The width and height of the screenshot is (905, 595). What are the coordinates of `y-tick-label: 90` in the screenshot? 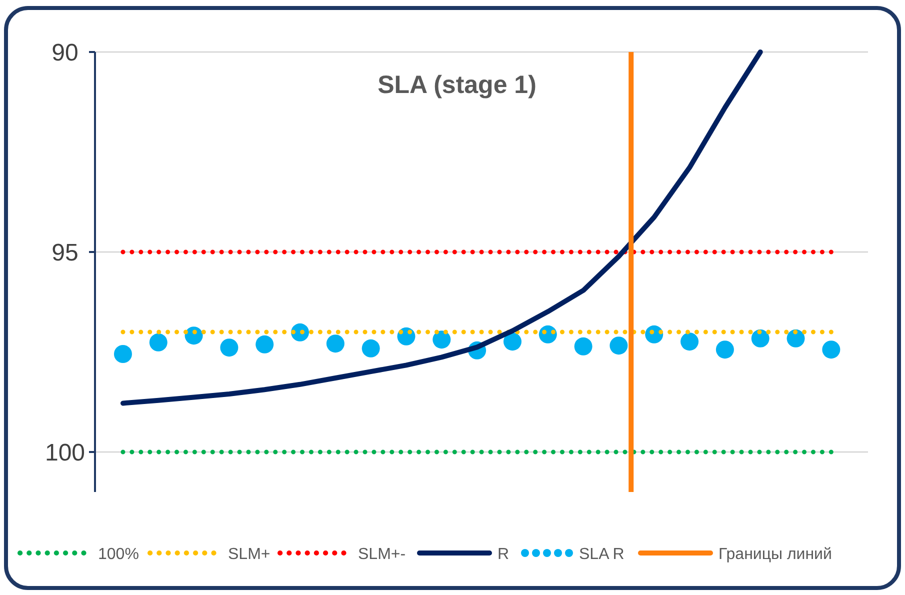 It's located at (65, 52).